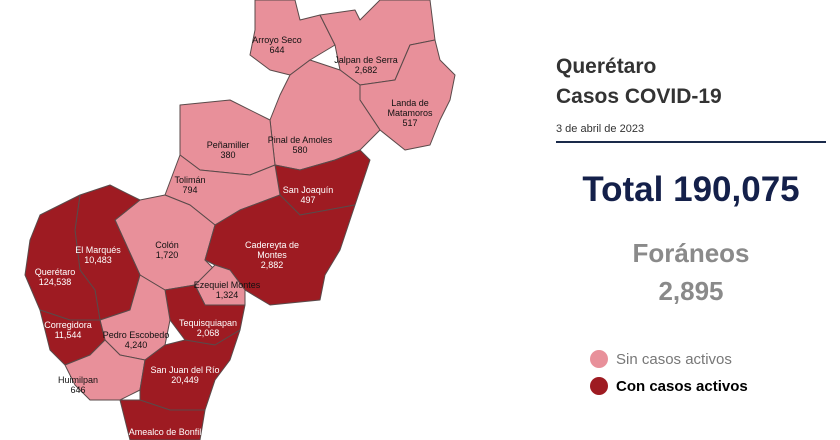 This screenshot has width=840, height=440. What do you see at coordinates (674, 359) in the screenshot?
I see `legend-label: Sin casos activos` at bounding box center [674, 359].